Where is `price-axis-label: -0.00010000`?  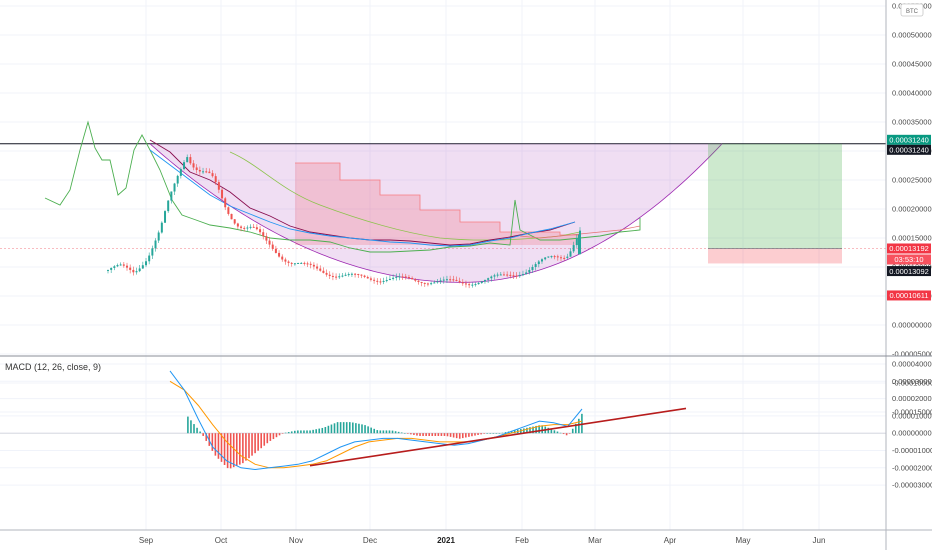 price-axis-label: -0.00010000 is located at coordinates (912, 383).